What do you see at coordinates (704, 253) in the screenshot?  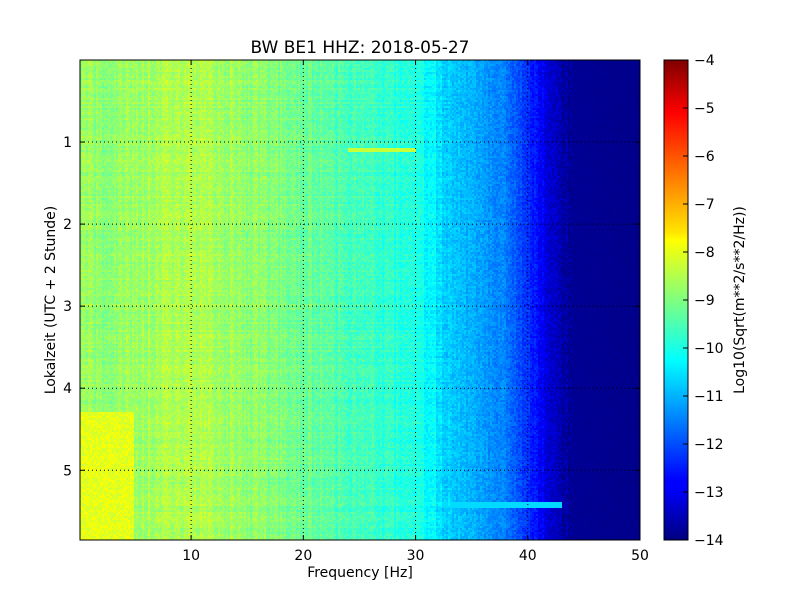 I see `colorbar-tick-label: −8` at bounding box center [704, 253].